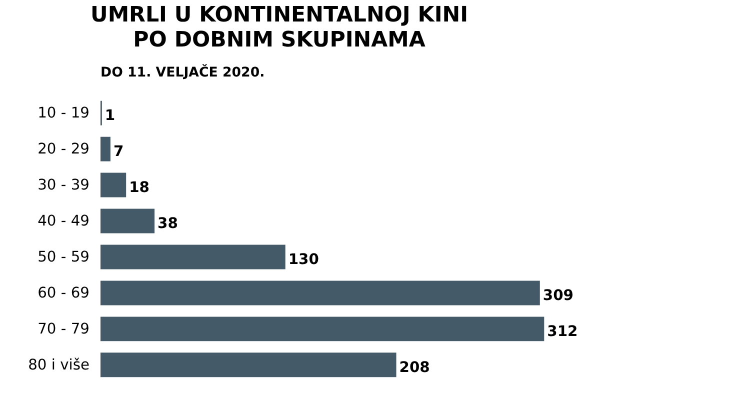 The height and width of the screenshot is (401, 745). What do you see at coordinates (64, 113) in the screenshot?
I see `y-tick-label: 10 - 19` at bounding box center [64, 113].